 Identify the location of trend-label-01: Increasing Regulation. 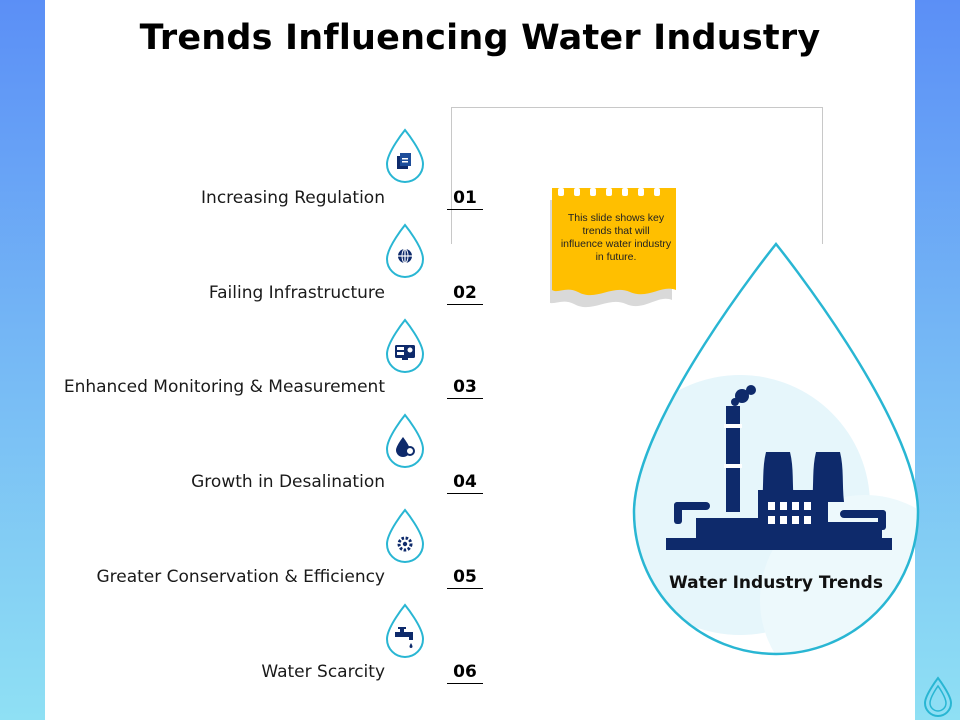
(293, 198).